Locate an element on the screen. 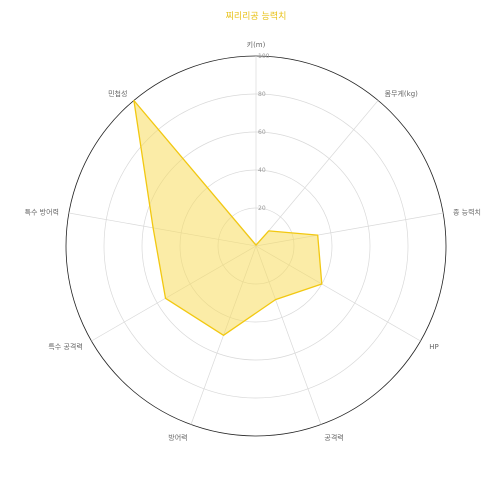 The image size is (500, 500). axis-label: 몸무게(kg) is located at coordinates (402, 93).